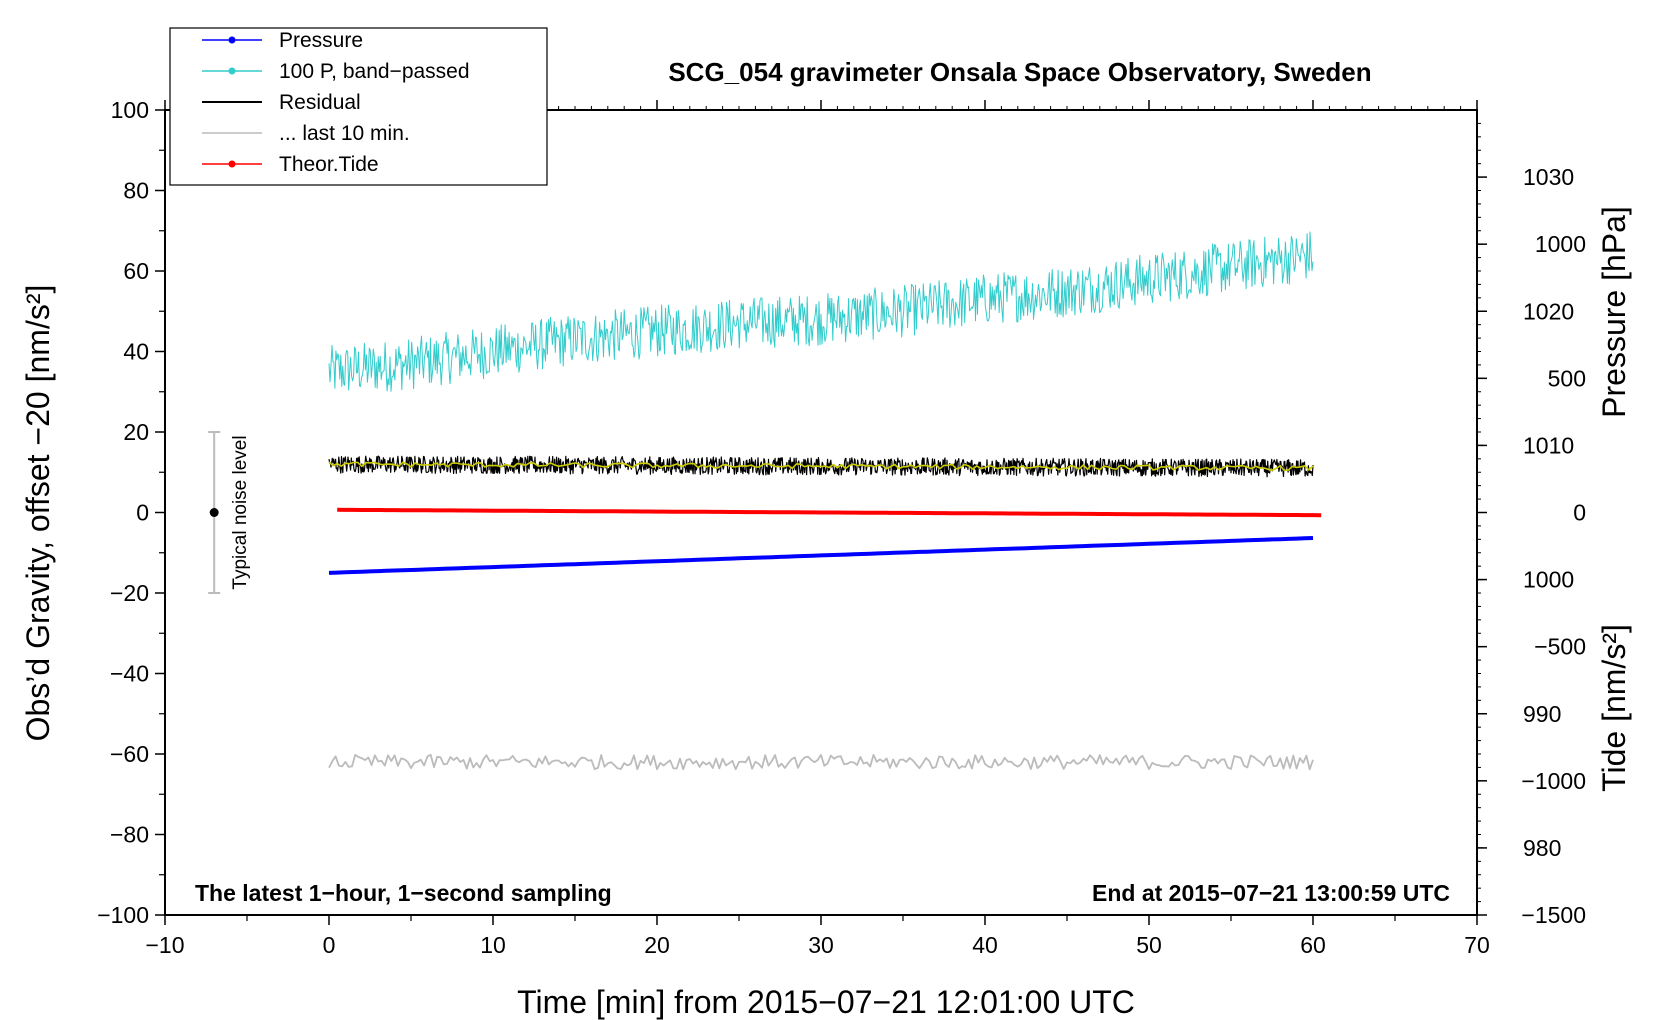  Describe the element at coordinates (329, 945) in the screenshot. I see `x-tick-label: 0` at that location.